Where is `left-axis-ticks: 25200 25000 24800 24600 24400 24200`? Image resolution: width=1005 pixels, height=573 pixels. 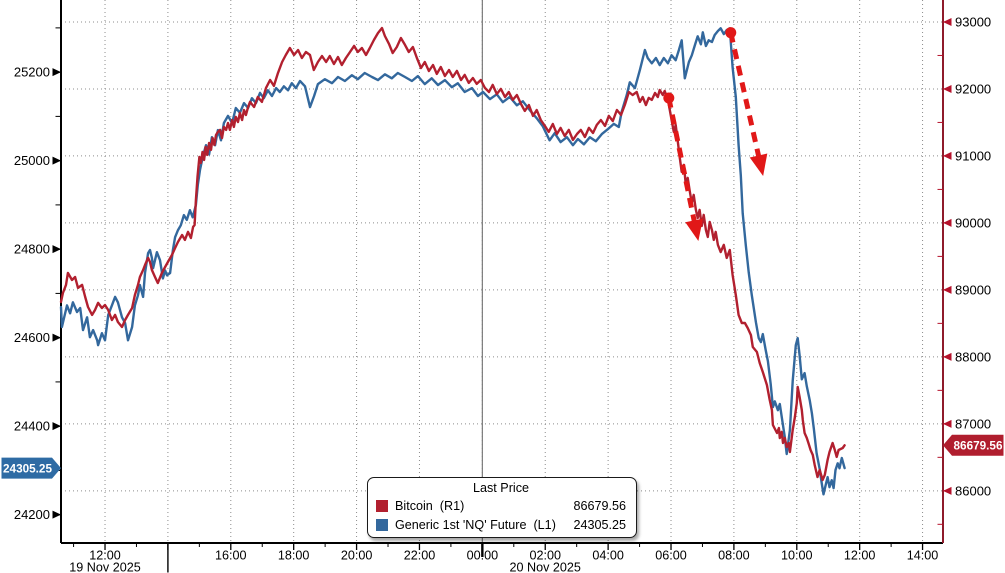 left-axis-ticks: 25200 25000 24800 24600 24400 24200 is located at coordinates (37, 274).